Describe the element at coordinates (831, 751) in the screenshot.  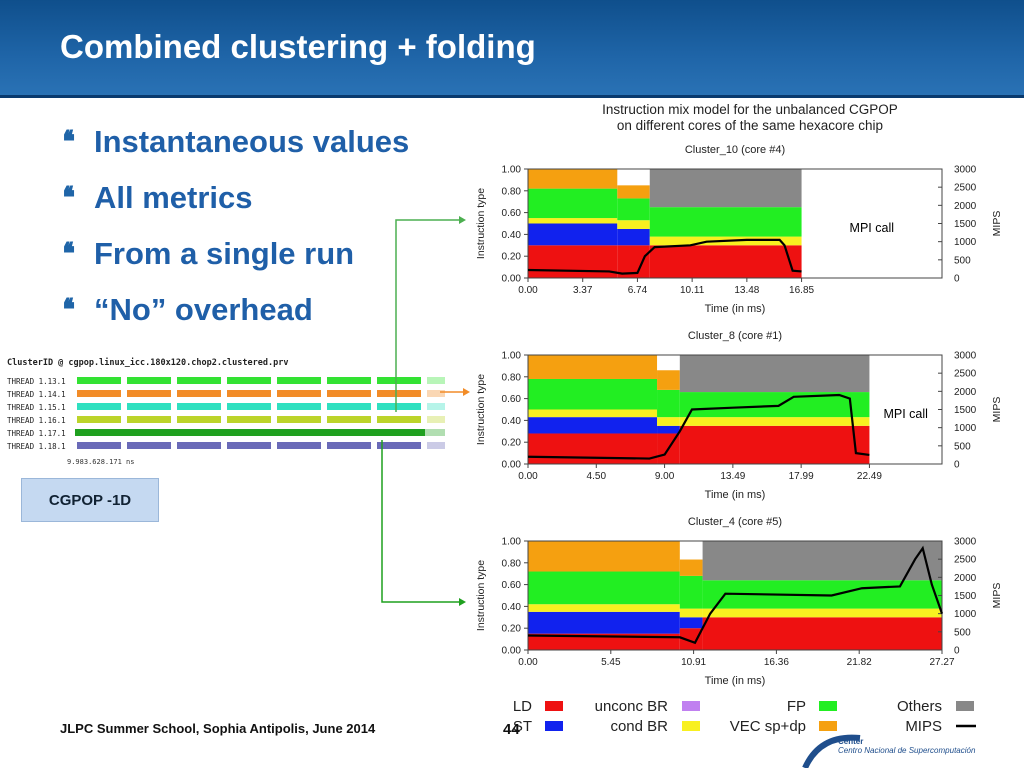
I see `bsc-logo` at that location.